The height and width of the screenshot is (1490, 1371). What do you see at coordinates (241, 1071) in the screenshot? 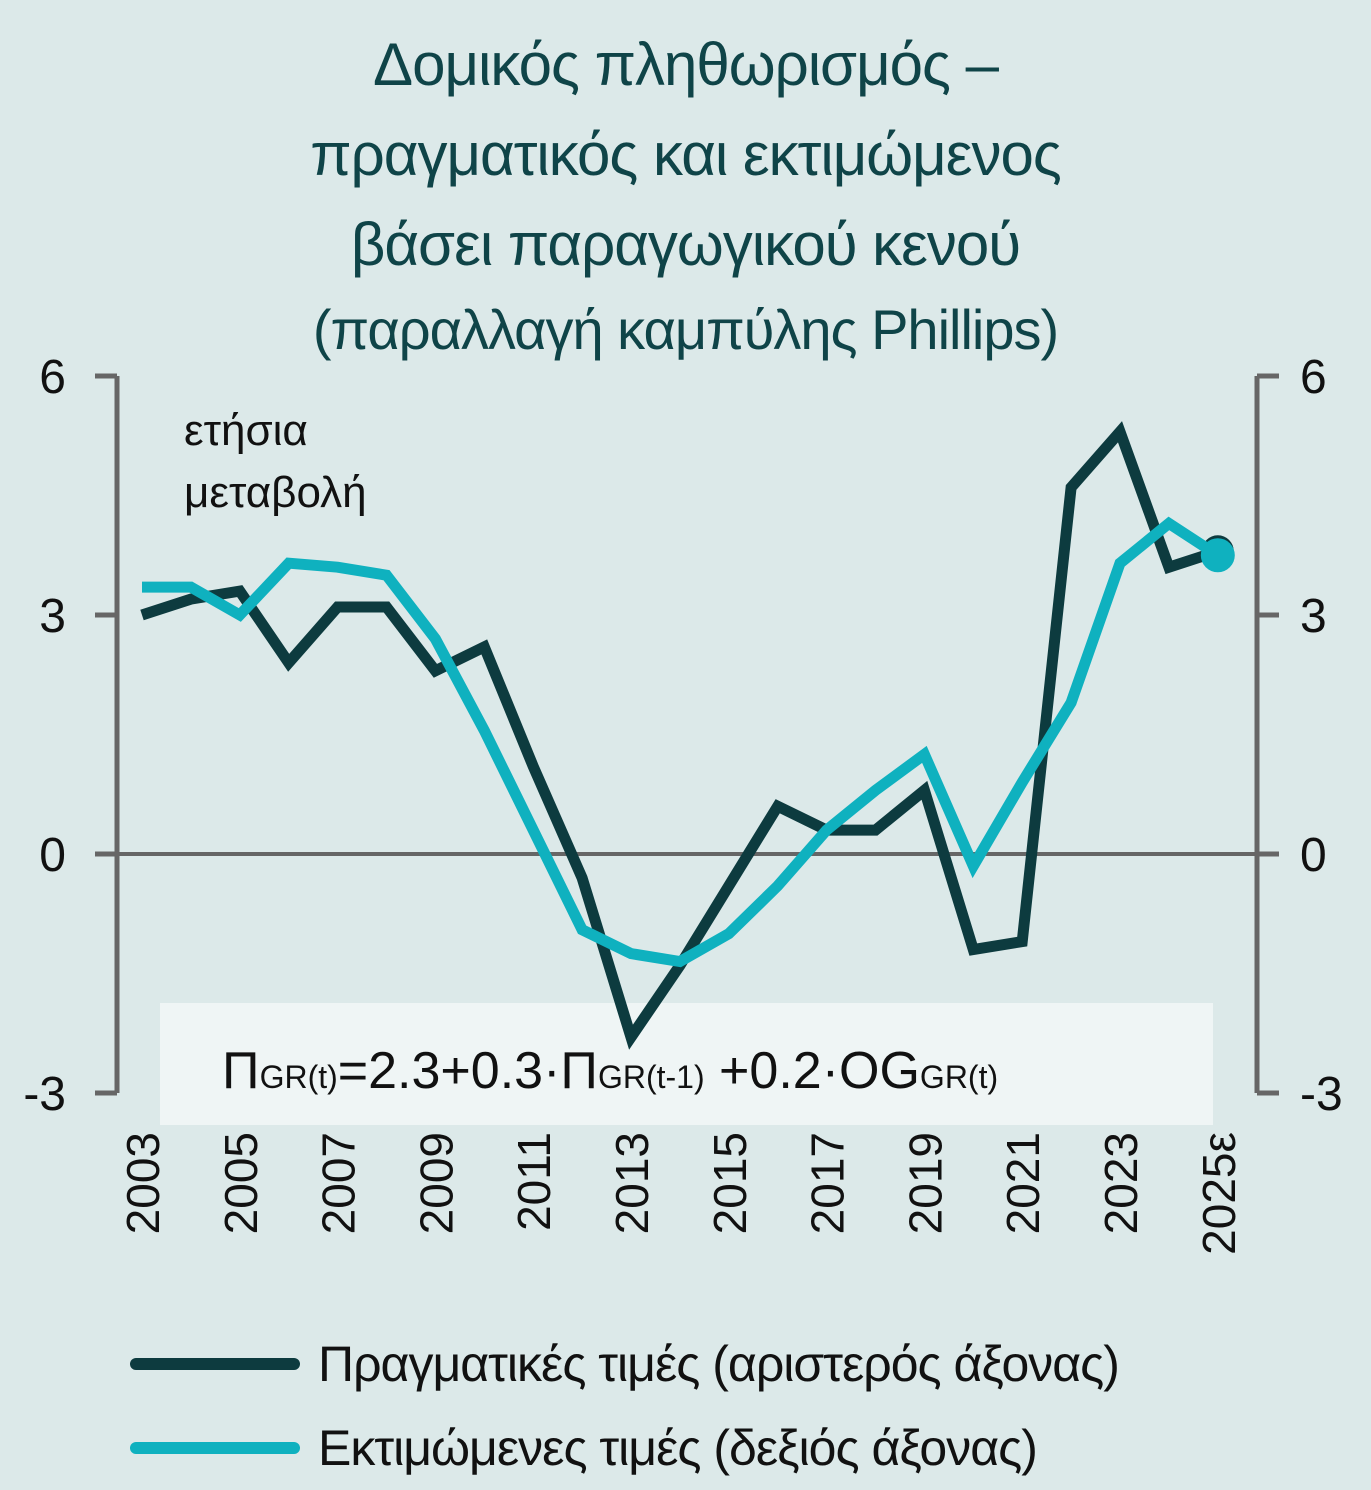
I see `formula-part: Π` at bounding box center [241, 1071].